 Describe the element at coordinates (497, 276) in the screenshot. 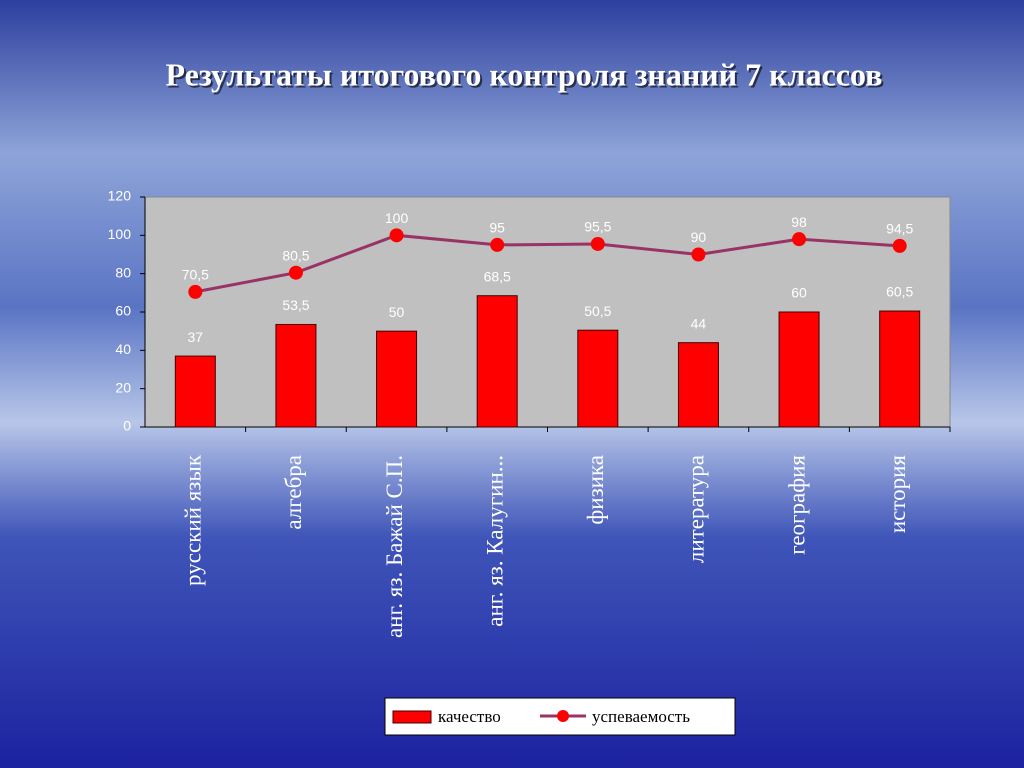

I see `bar-value-label: 68,5` at that location.